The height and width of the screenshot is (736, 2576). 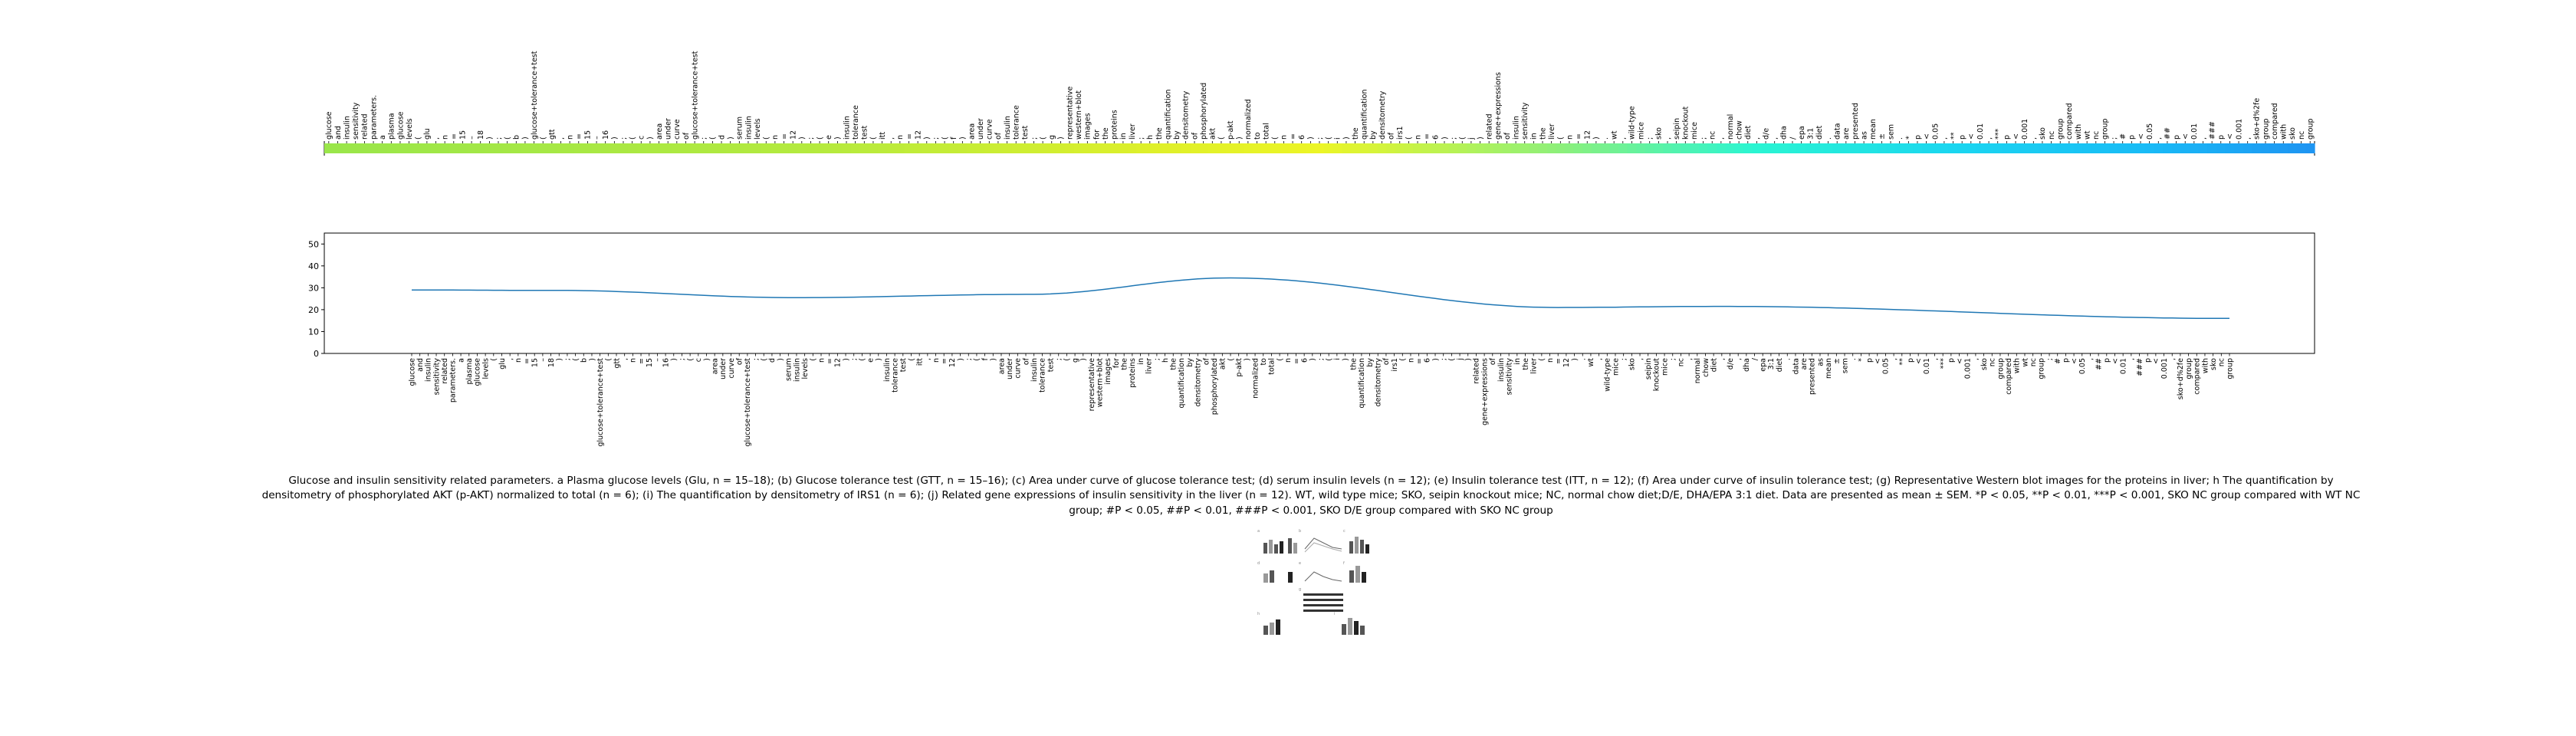 What do you see at coordinates (969, 359) in the screenshot?
I see `x-tick-label: ;` at bounding box center [969, 359].